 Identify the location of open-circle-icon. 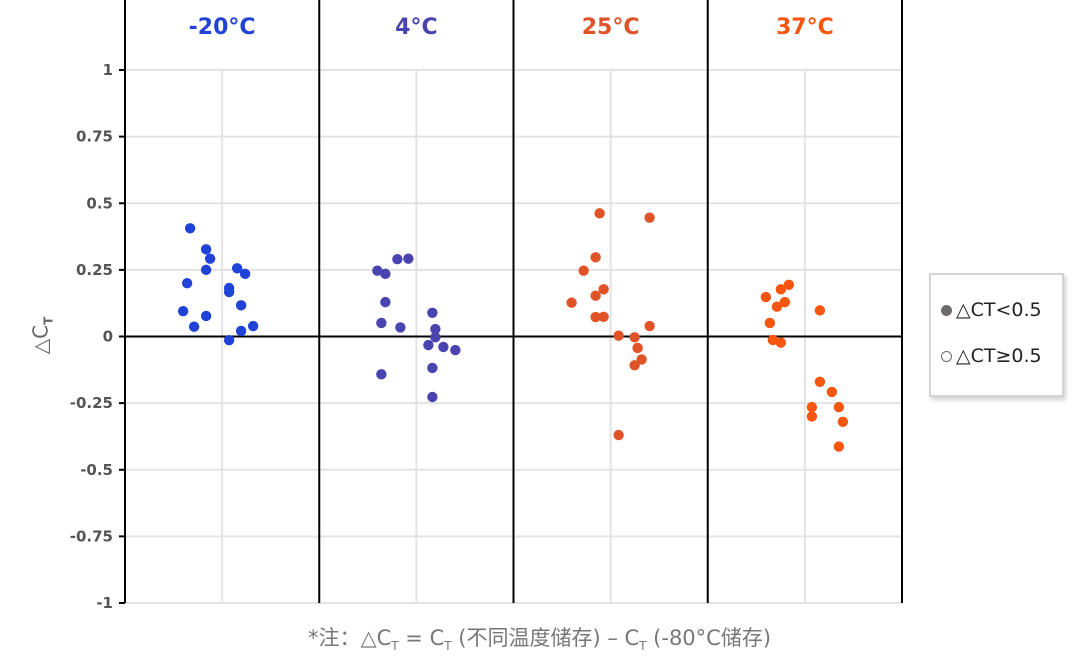
(946, 356).